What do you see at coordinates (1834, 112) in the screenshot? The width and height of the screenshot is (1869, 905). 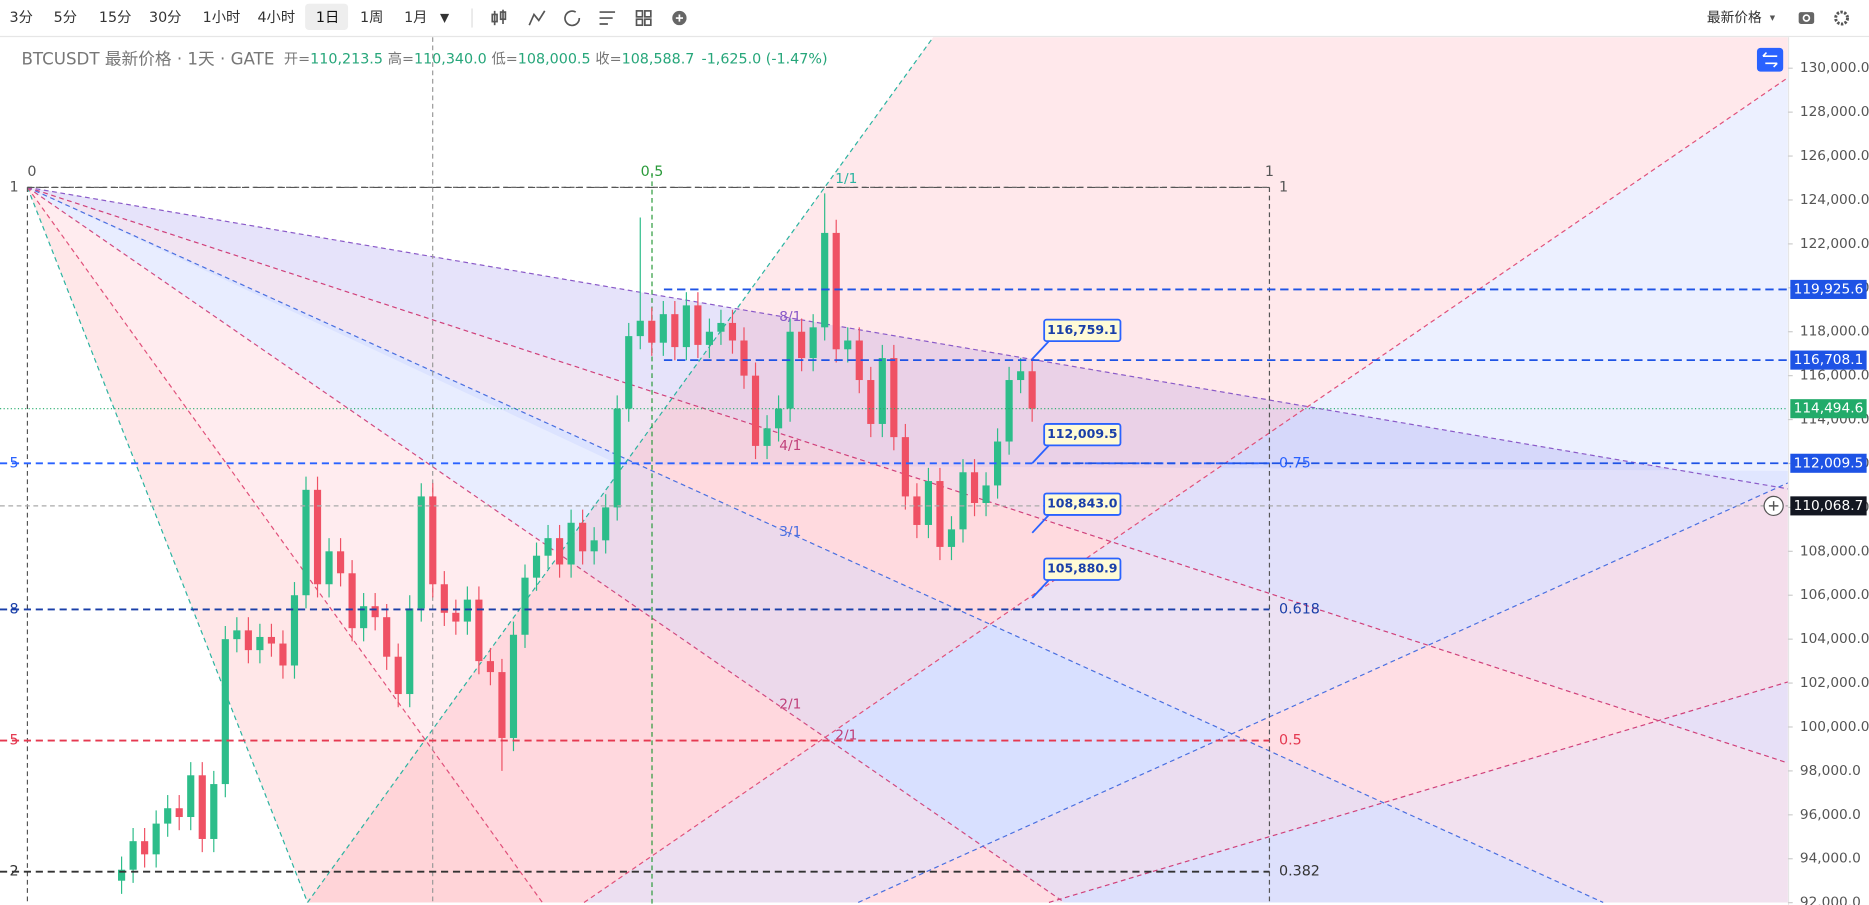 I see `y-tick-label: 128,000.0` at bounding box center [1834, 112].